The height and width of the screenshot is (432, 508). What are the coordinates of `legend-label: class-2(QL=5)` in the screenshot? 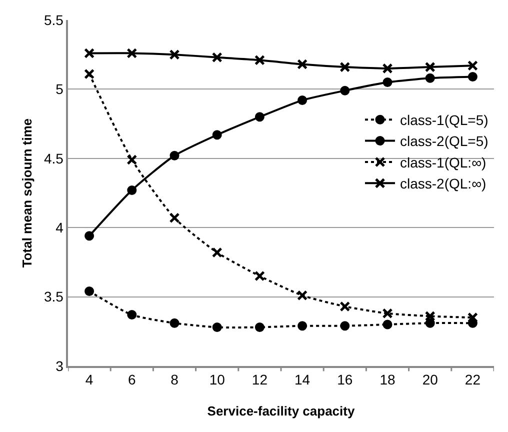 It's located at (444, 141).